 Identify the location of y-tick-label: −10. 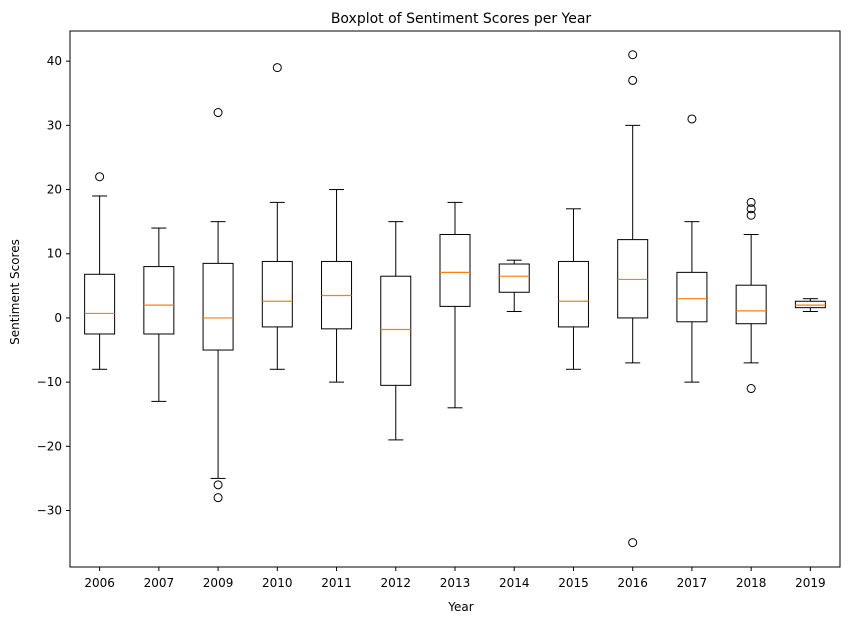
(49, 382).